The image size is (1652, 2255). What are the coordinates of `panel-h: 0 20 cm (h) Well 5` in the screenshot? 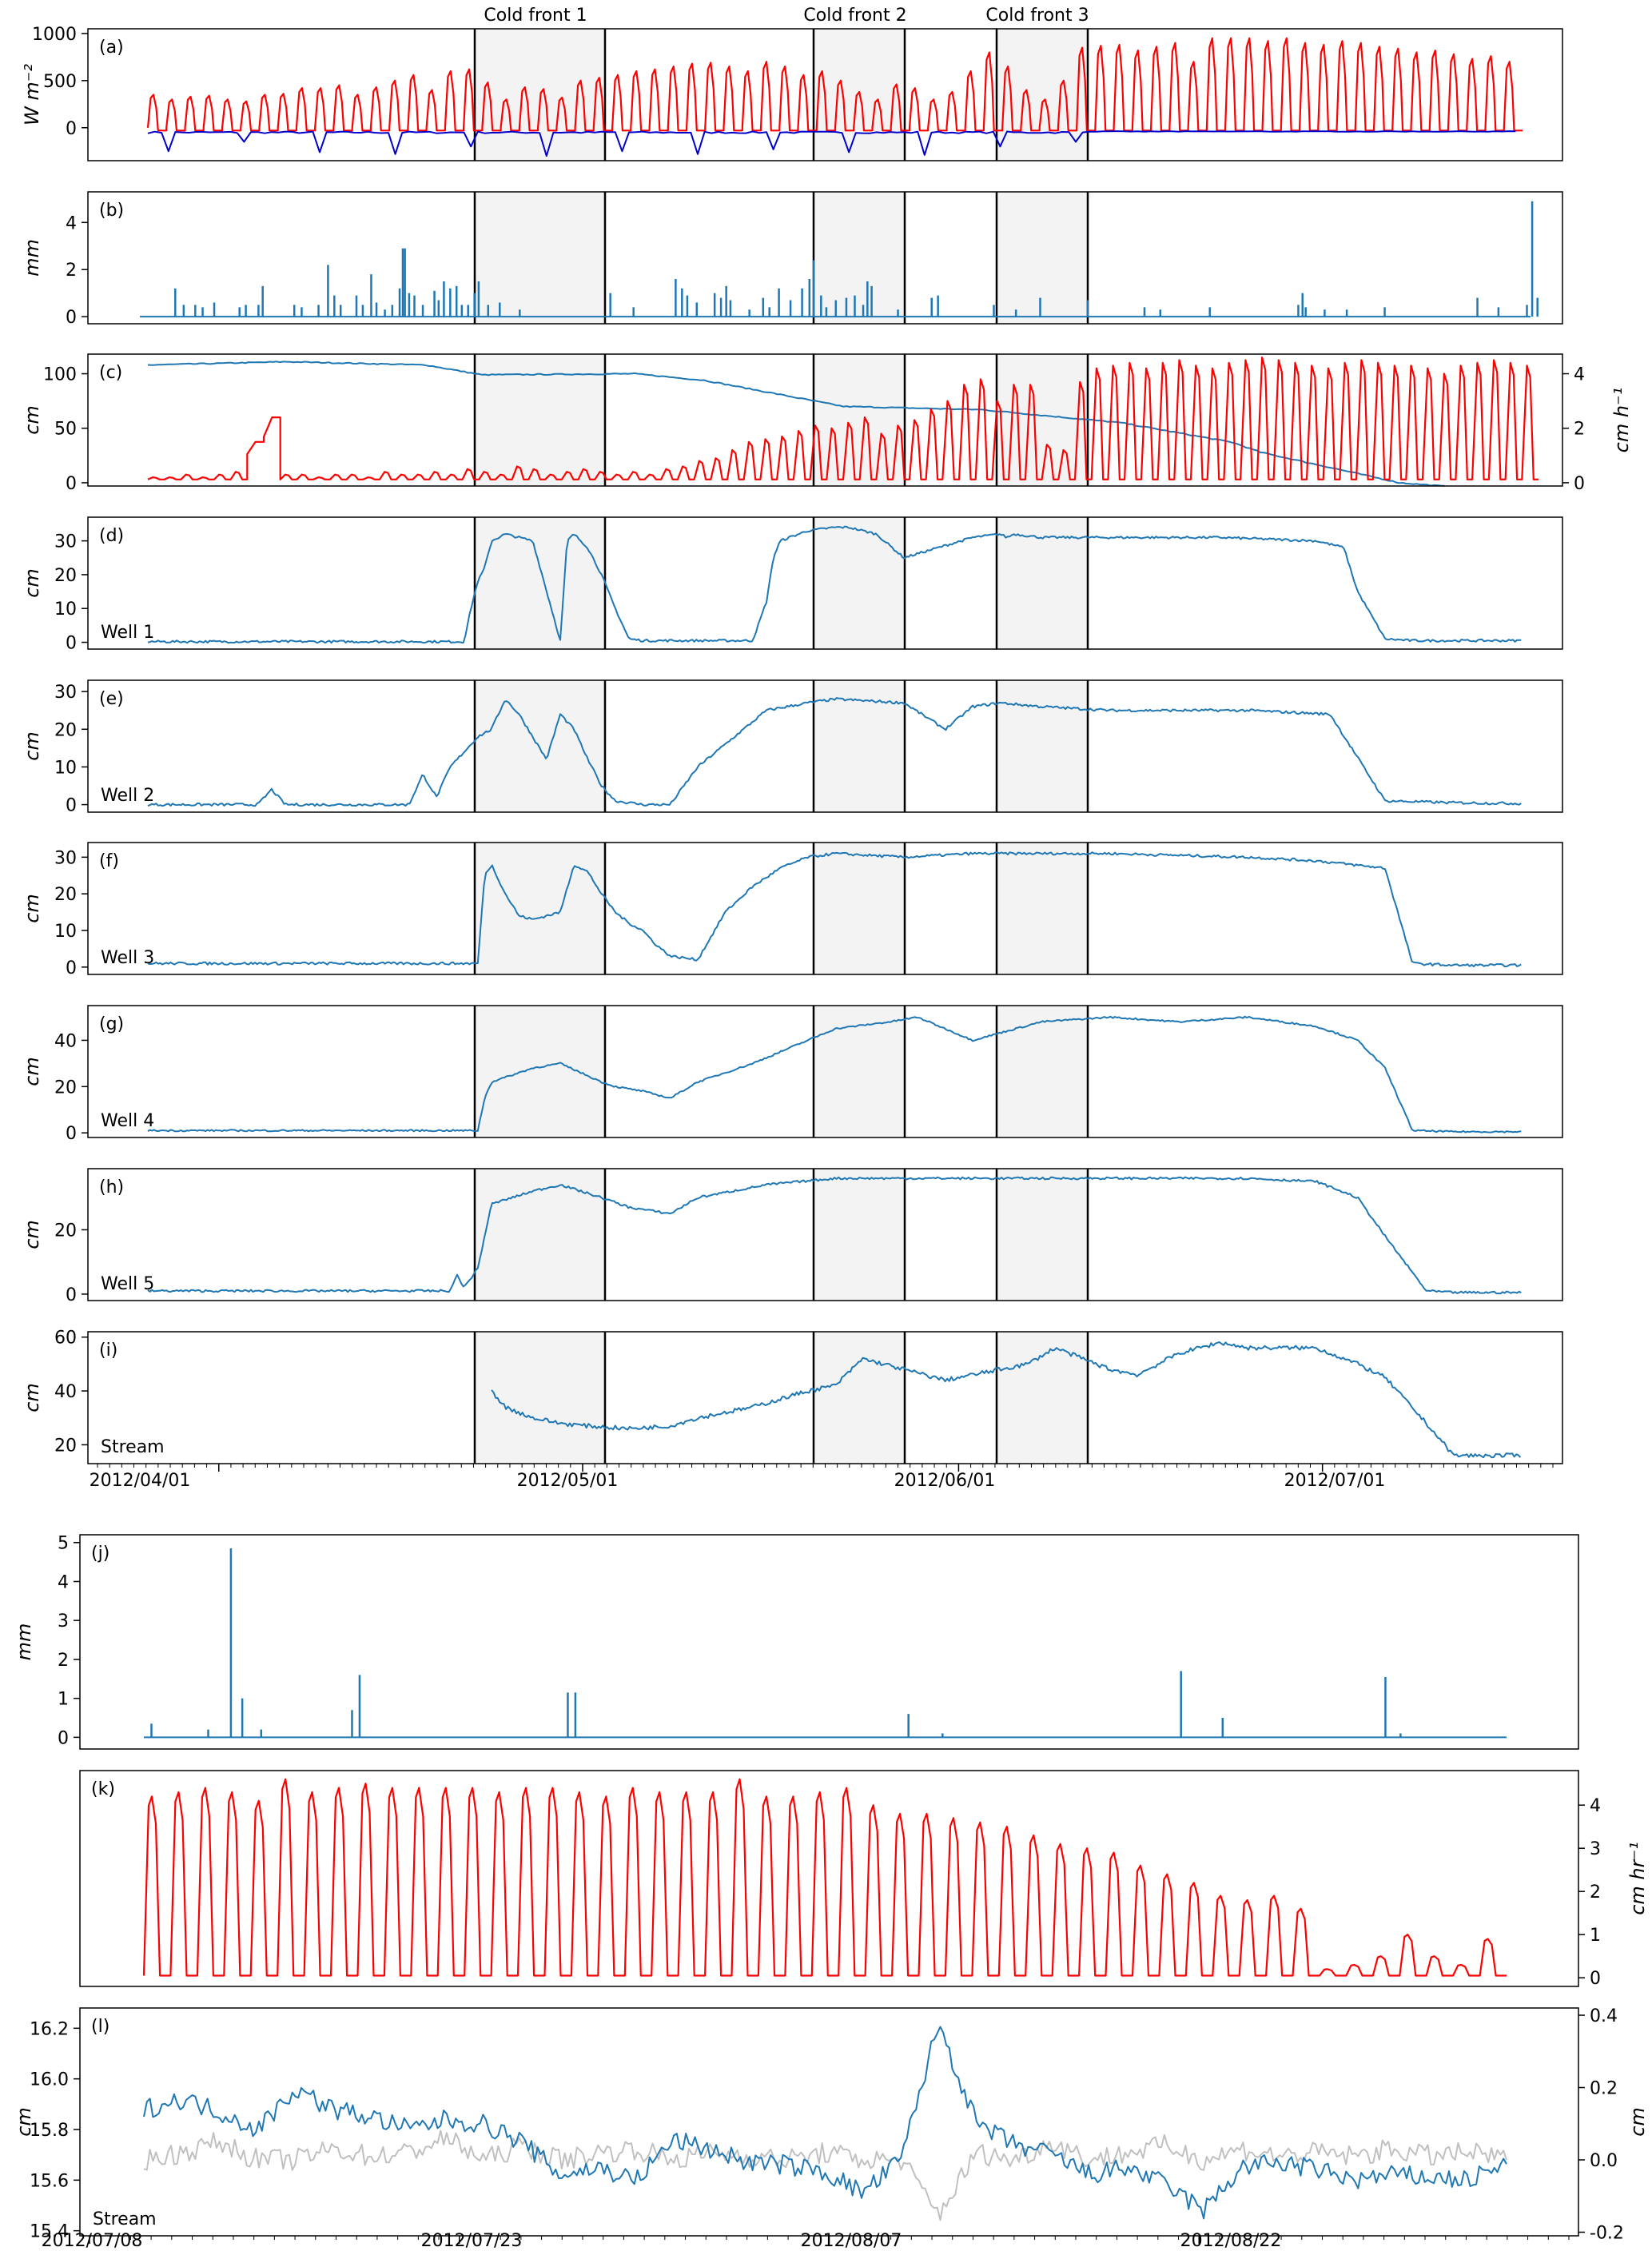 It's located at (792, 1236).